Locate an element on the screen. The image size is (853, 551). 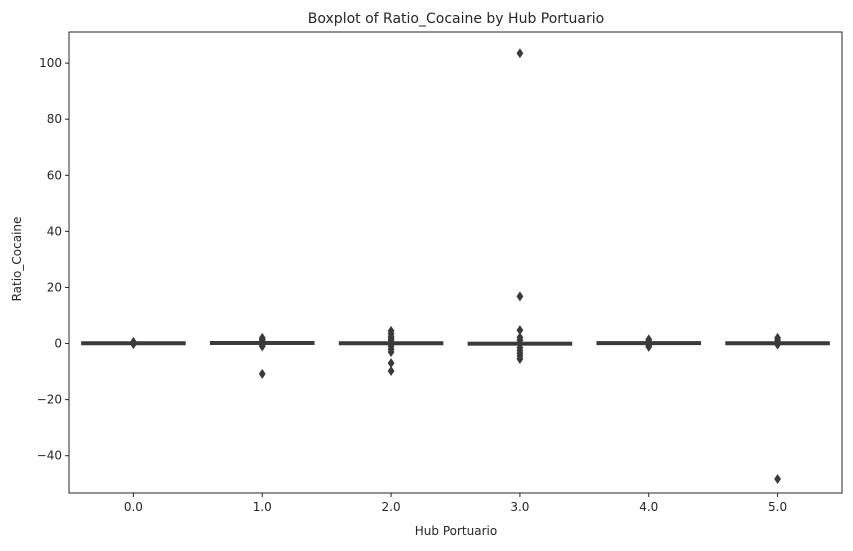
y-tick-label: 20 is located at coordinates (54, 287).